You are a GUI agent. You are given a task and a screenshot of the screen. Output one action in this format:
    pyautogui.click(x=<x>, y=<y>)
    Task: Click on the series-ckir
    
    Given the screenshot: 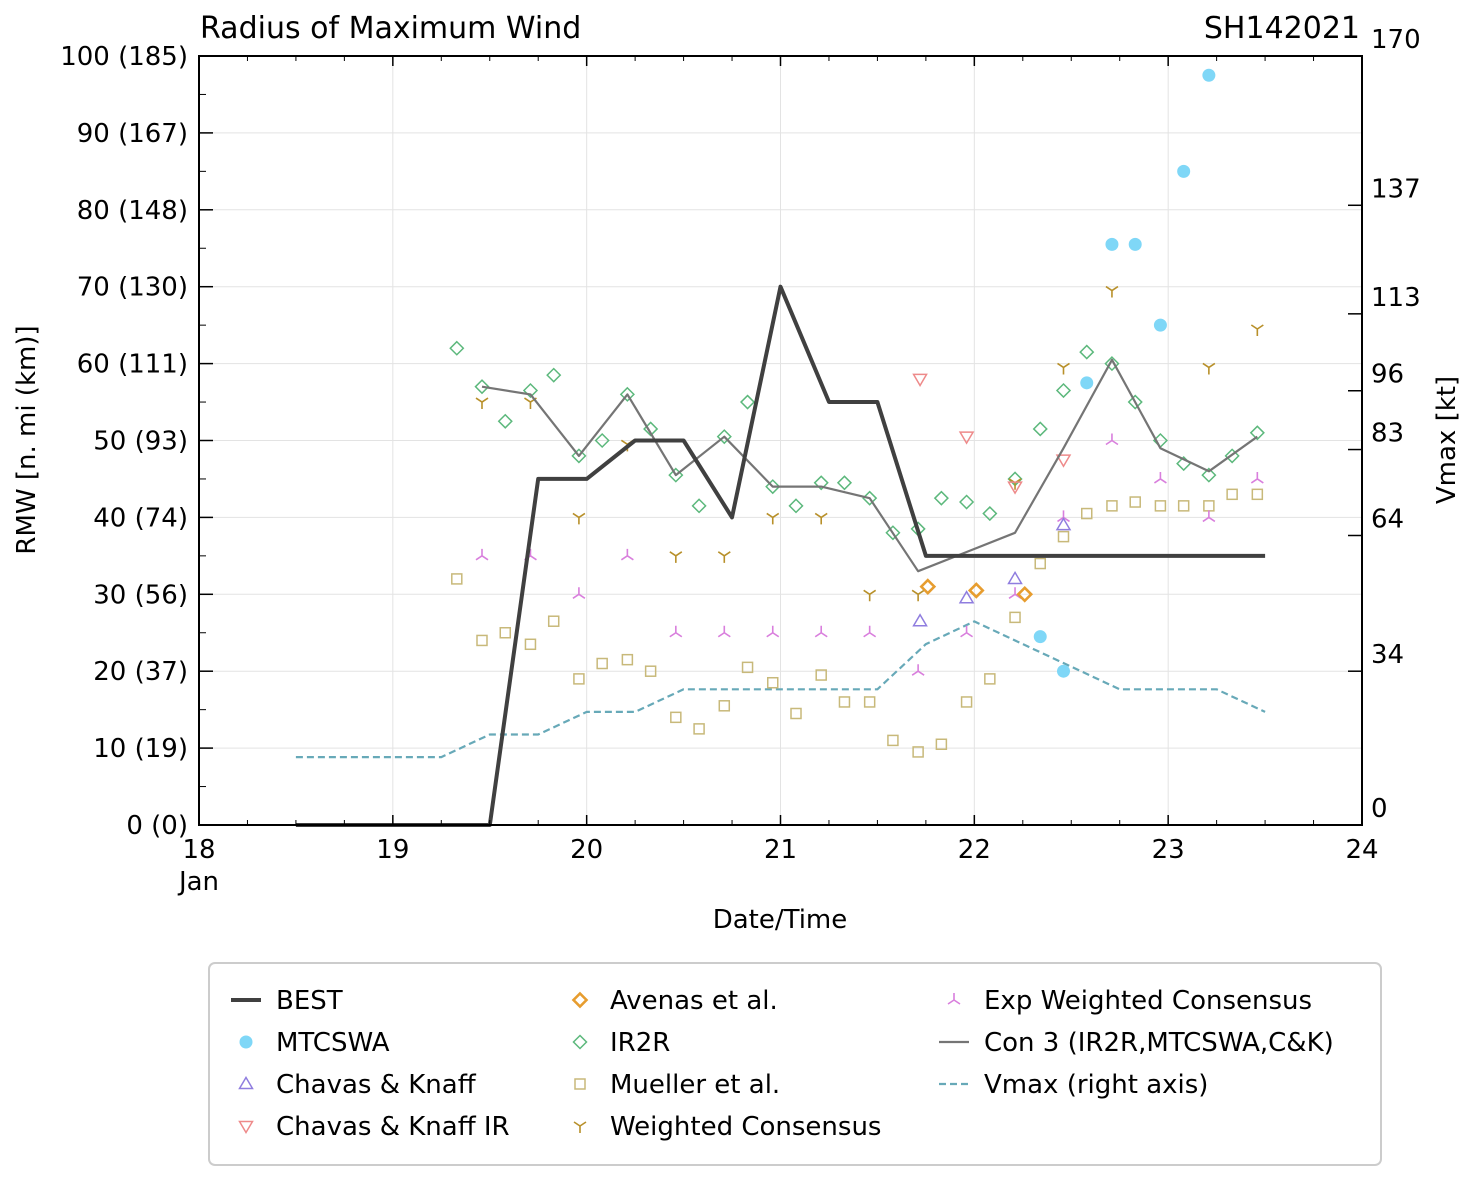 What is the action you would take?
    pyautogui.click(x=992, y=434)
    